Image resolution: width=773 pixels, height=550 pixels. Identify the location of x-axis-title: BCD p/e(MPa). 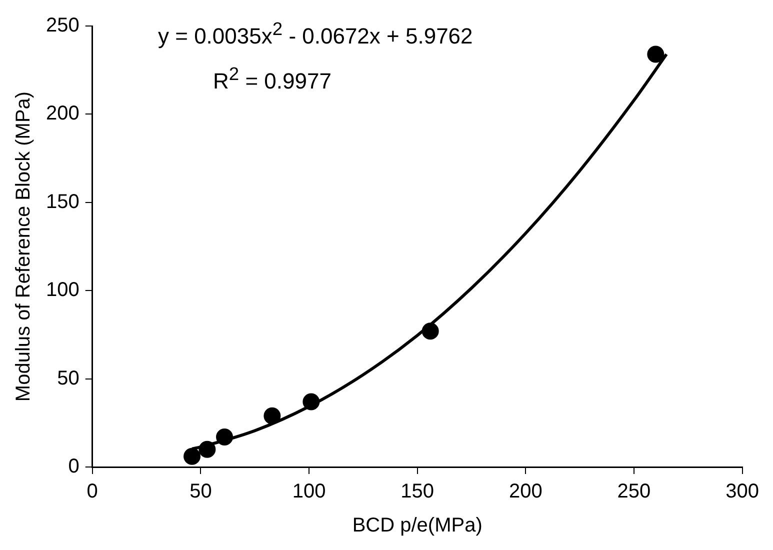
(417, 525).